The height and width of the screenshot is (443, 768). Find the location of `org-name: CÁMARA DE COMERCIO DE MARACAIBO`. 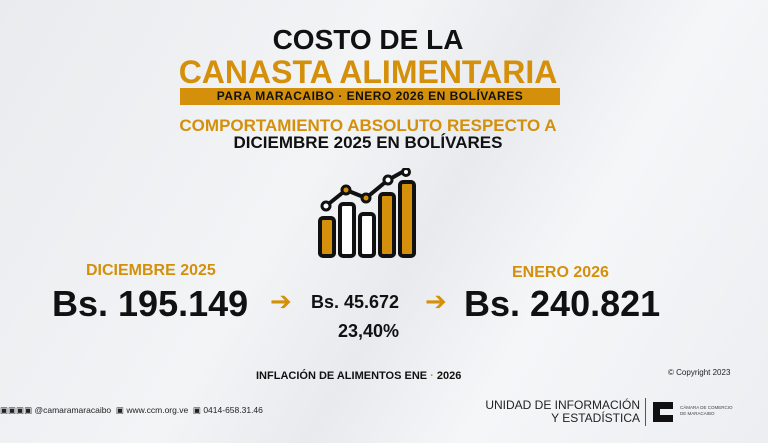

org-name: CÁMARA DE COMERCIO DE MARACAIBO is located at coordinates (706, 411).